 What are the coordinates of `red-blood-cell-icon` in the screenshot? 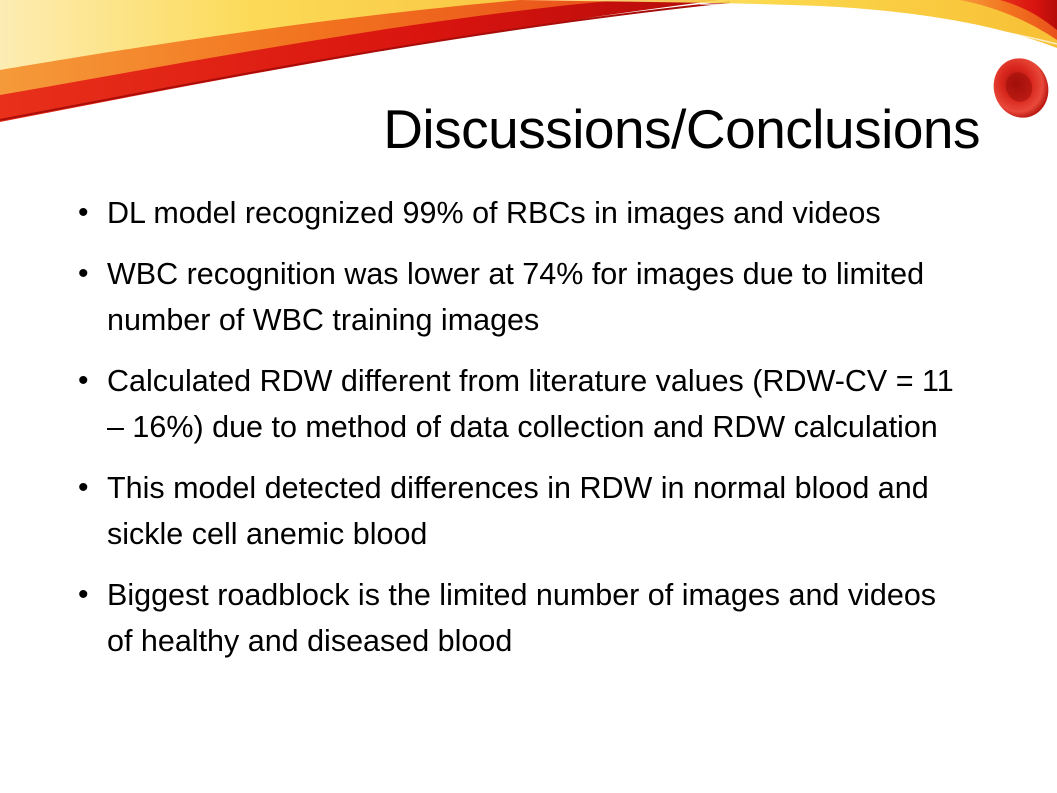 It's located at (1021, 88).